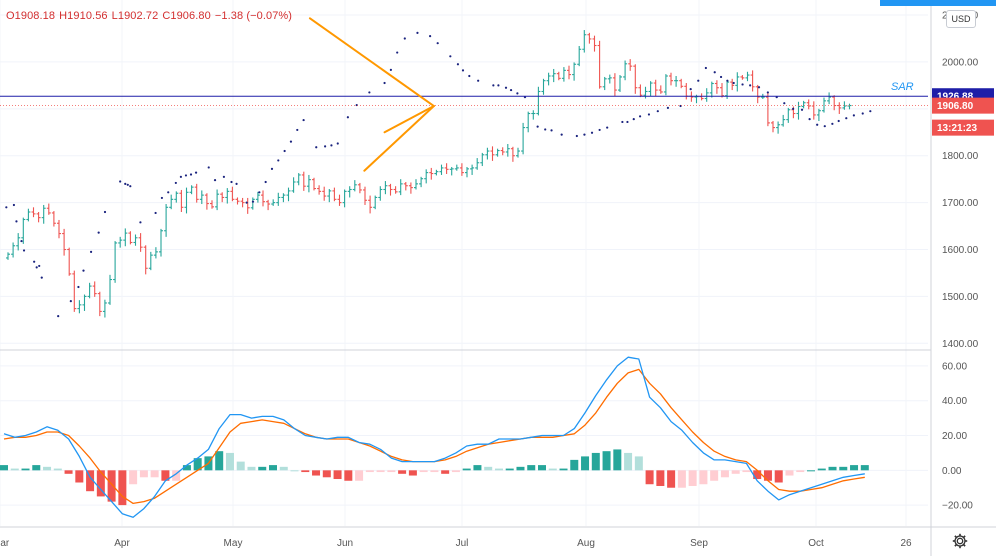 The width and height of the screenshot is (996, 556). I want to click on time-axis-label: Apr, so click(122, 543).